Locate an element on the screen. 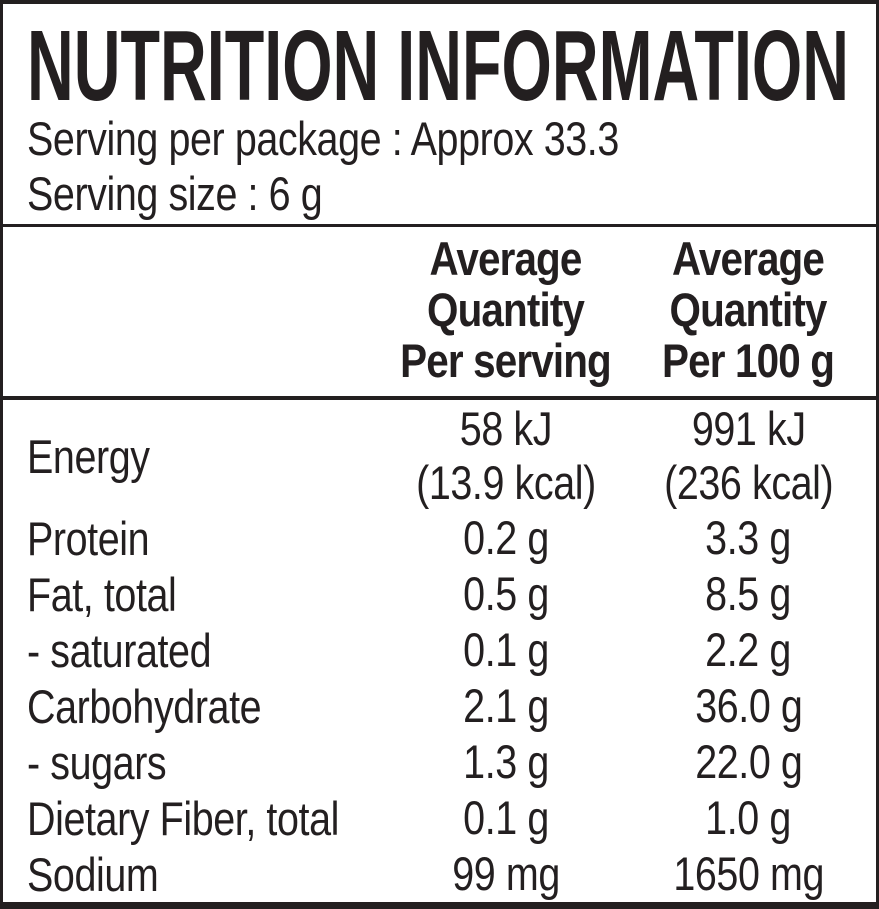  value-per-100g: 1650 mg is located at coordinates (748, 873).